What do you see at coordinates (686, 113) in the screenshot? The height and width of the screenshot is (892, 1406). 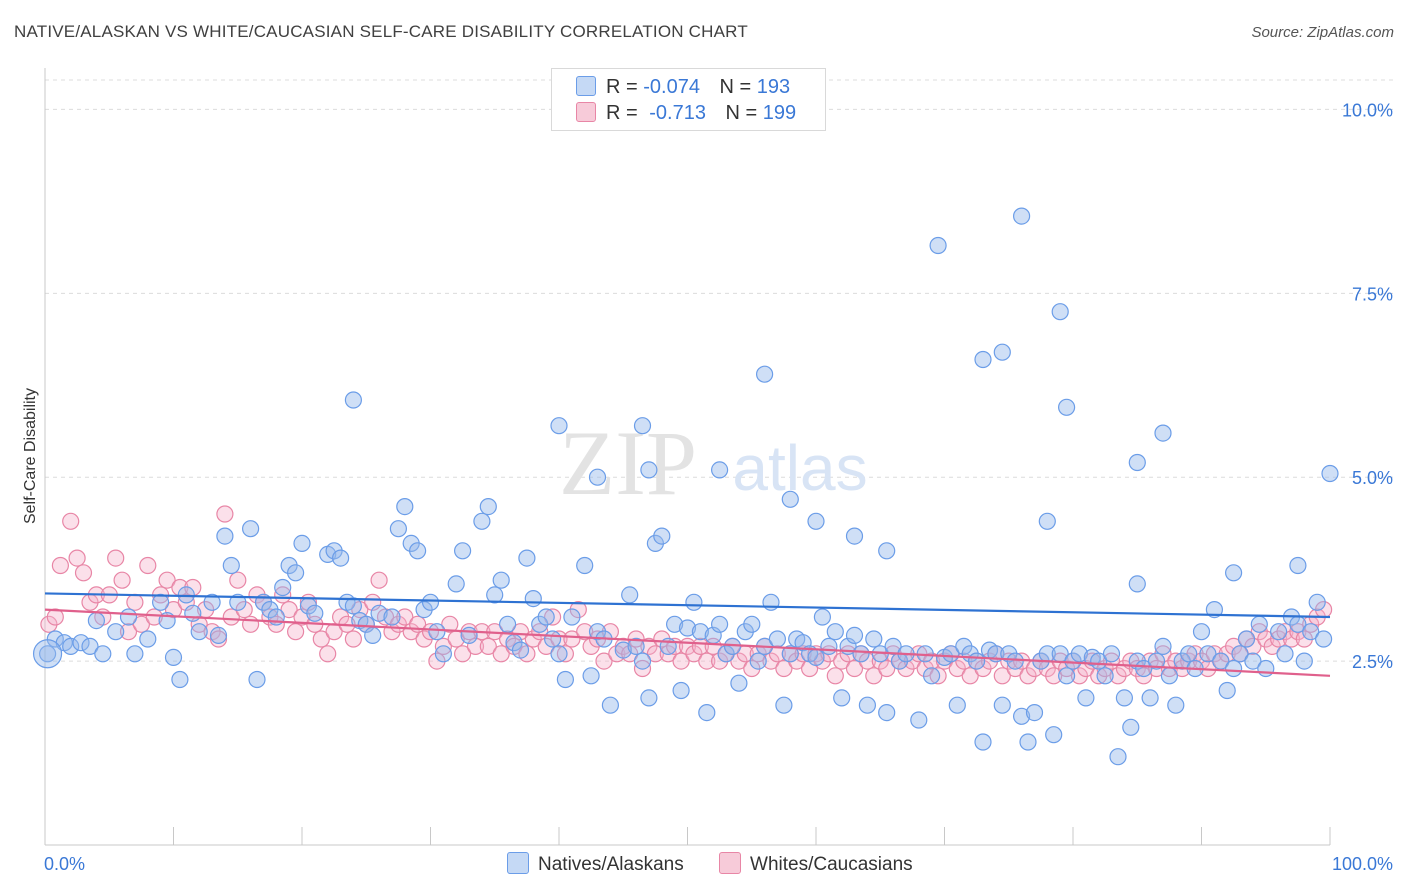 I see `legend-row-whites: R = -0.713 N = 199` at bounding box center [686, 113].